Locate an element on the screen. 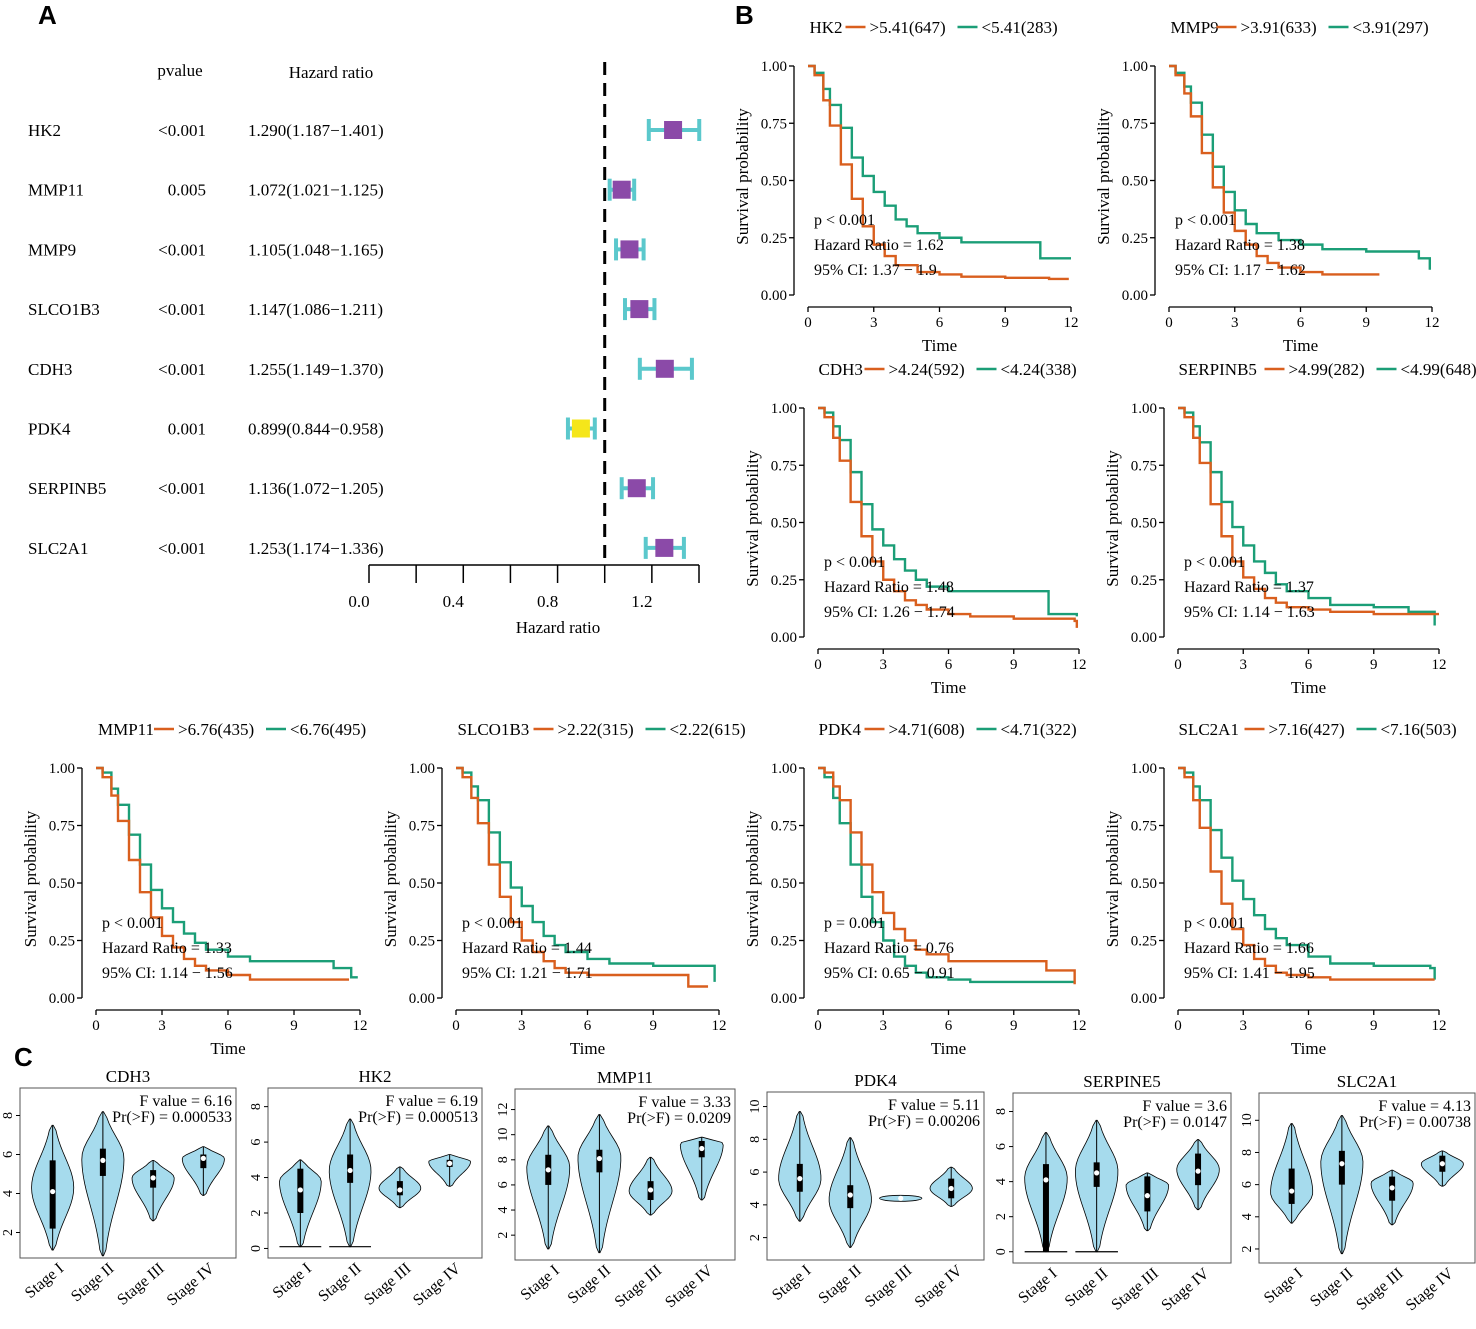 The image size is (1476, 1329). forest-row: CDH3 <0.001 1.255(1.149−1.370) is located at coordinates (361, 368).